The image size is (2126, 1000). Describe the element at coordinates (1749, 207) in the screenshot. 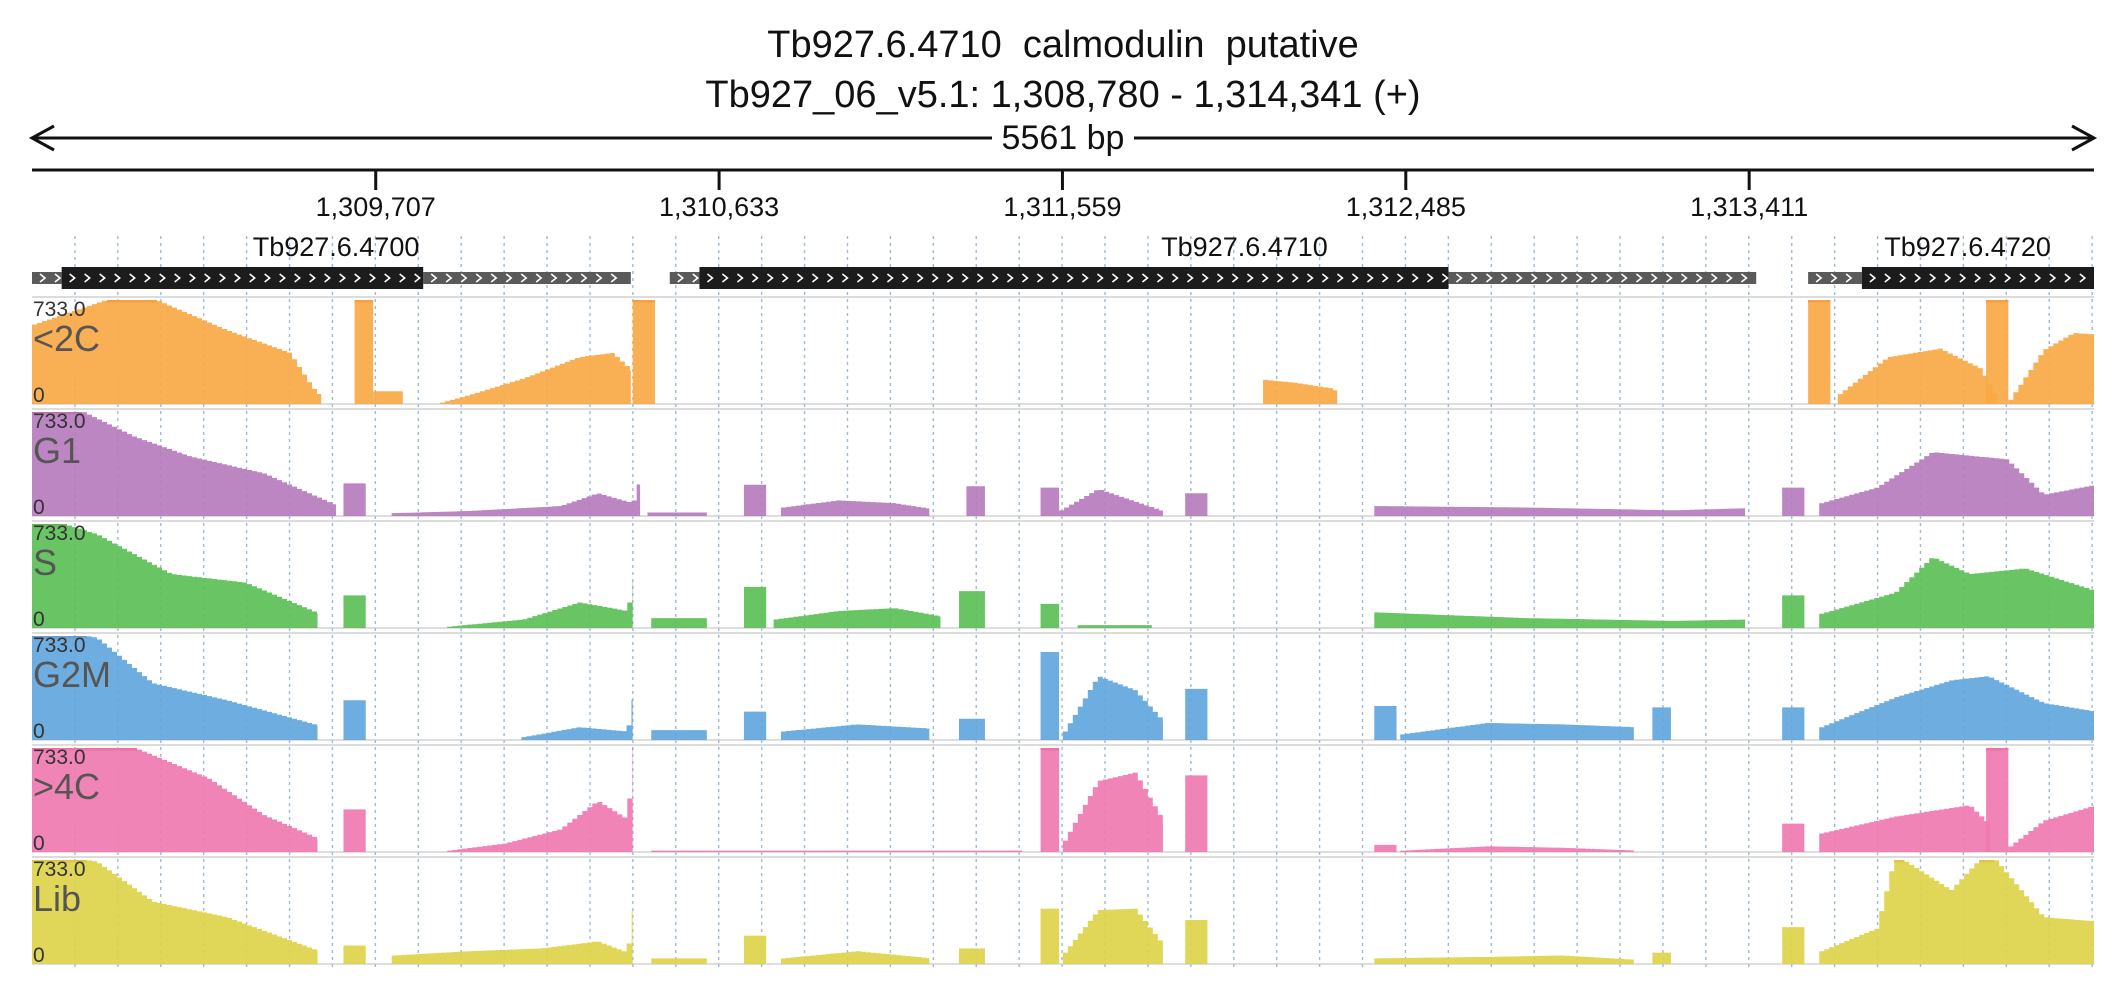

I see `ruler-tick-label: 1,313,411` at that location.